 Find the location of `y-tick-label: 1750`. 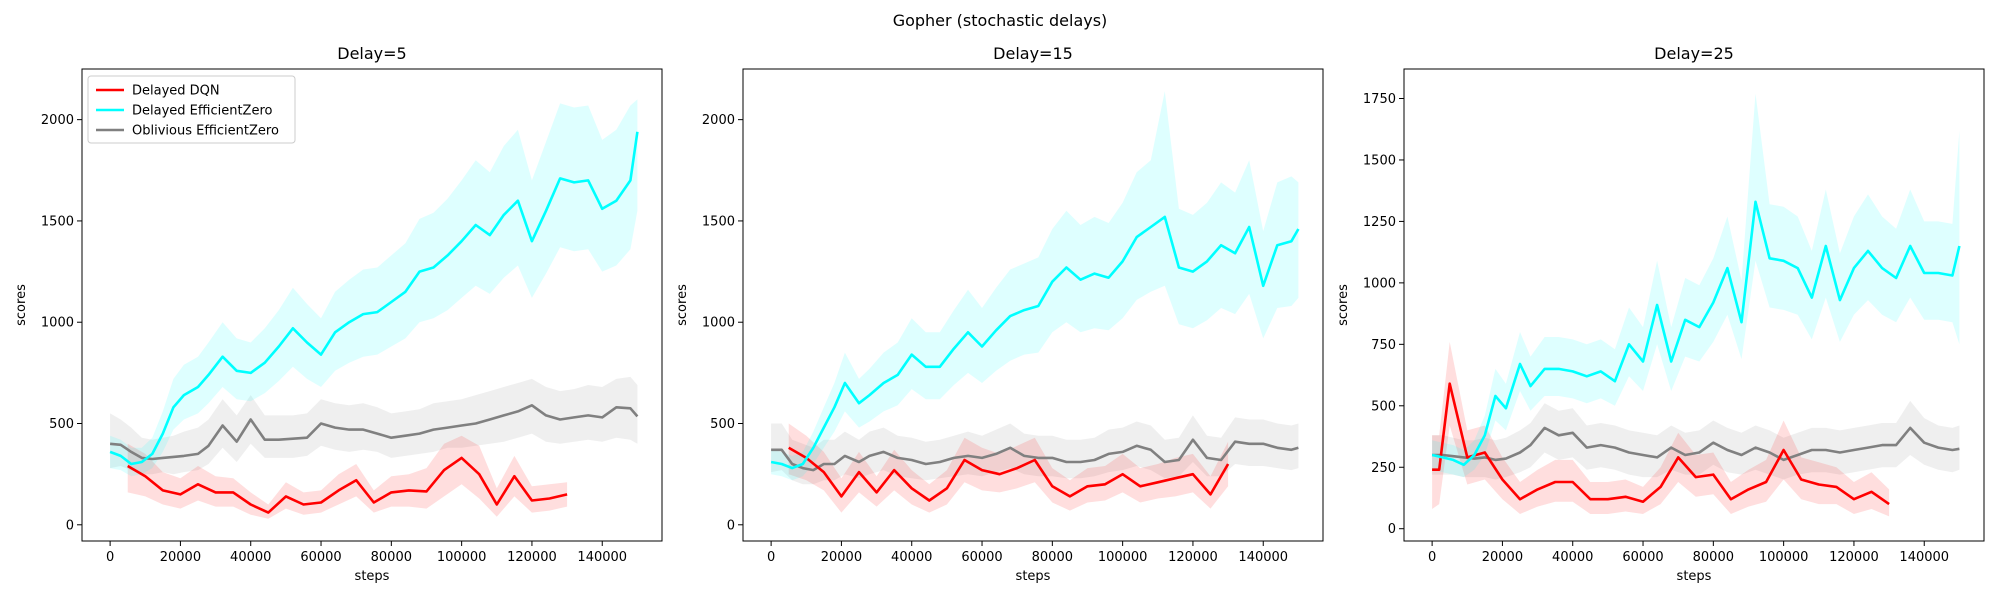

y-tick-label: 1750 is located at coordinates (1379, 99).